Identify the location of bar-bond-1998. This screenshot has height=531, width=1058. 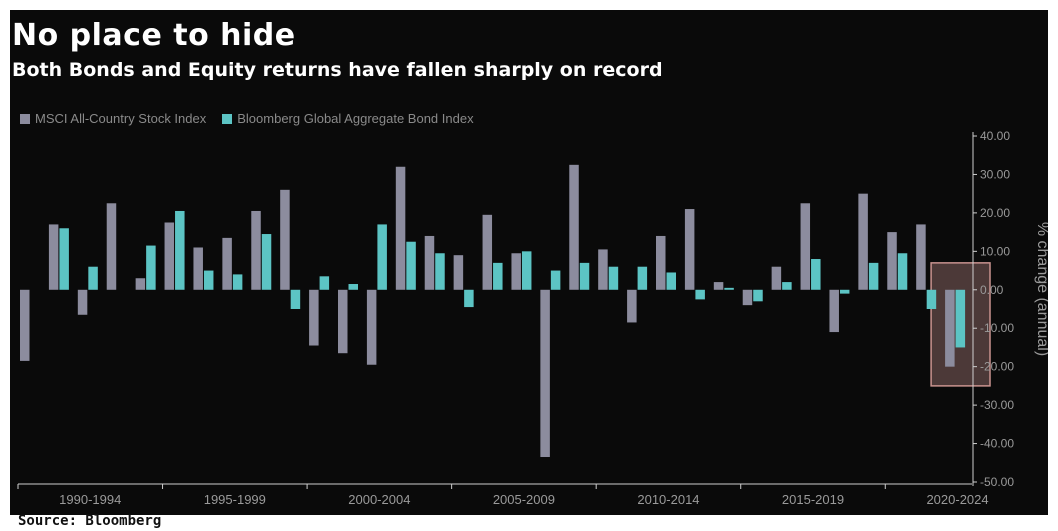
(267, 262).